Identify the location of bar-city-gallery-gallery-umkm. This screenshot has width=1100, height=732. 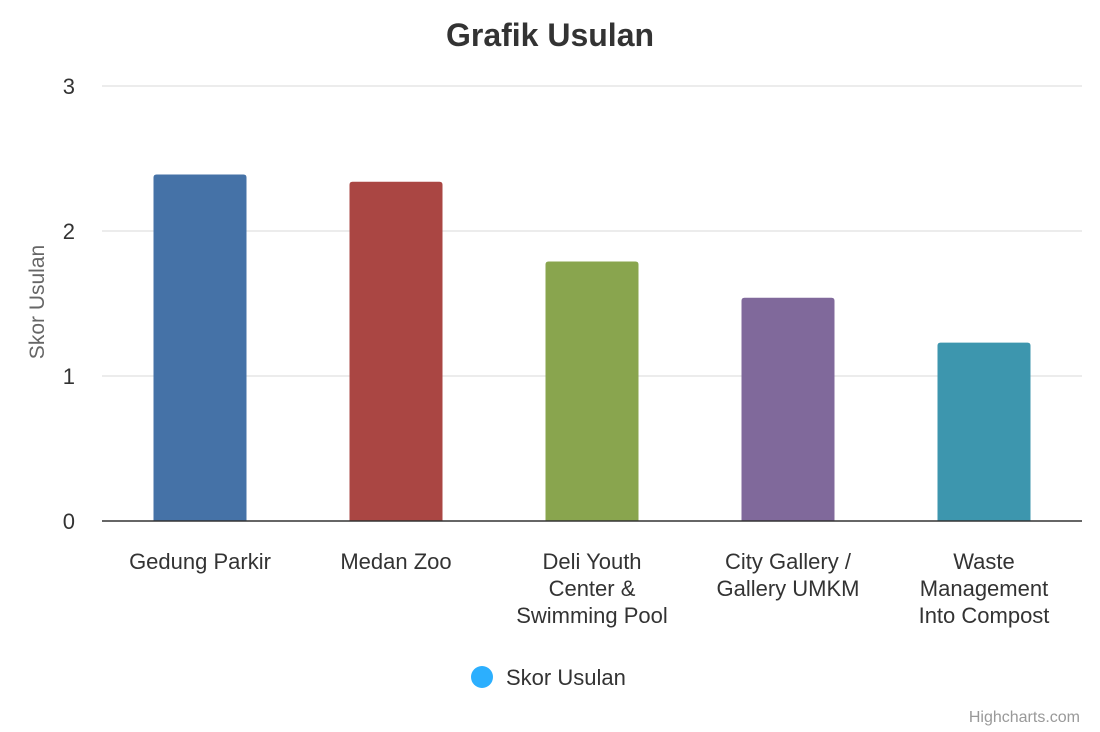
(788, 409).